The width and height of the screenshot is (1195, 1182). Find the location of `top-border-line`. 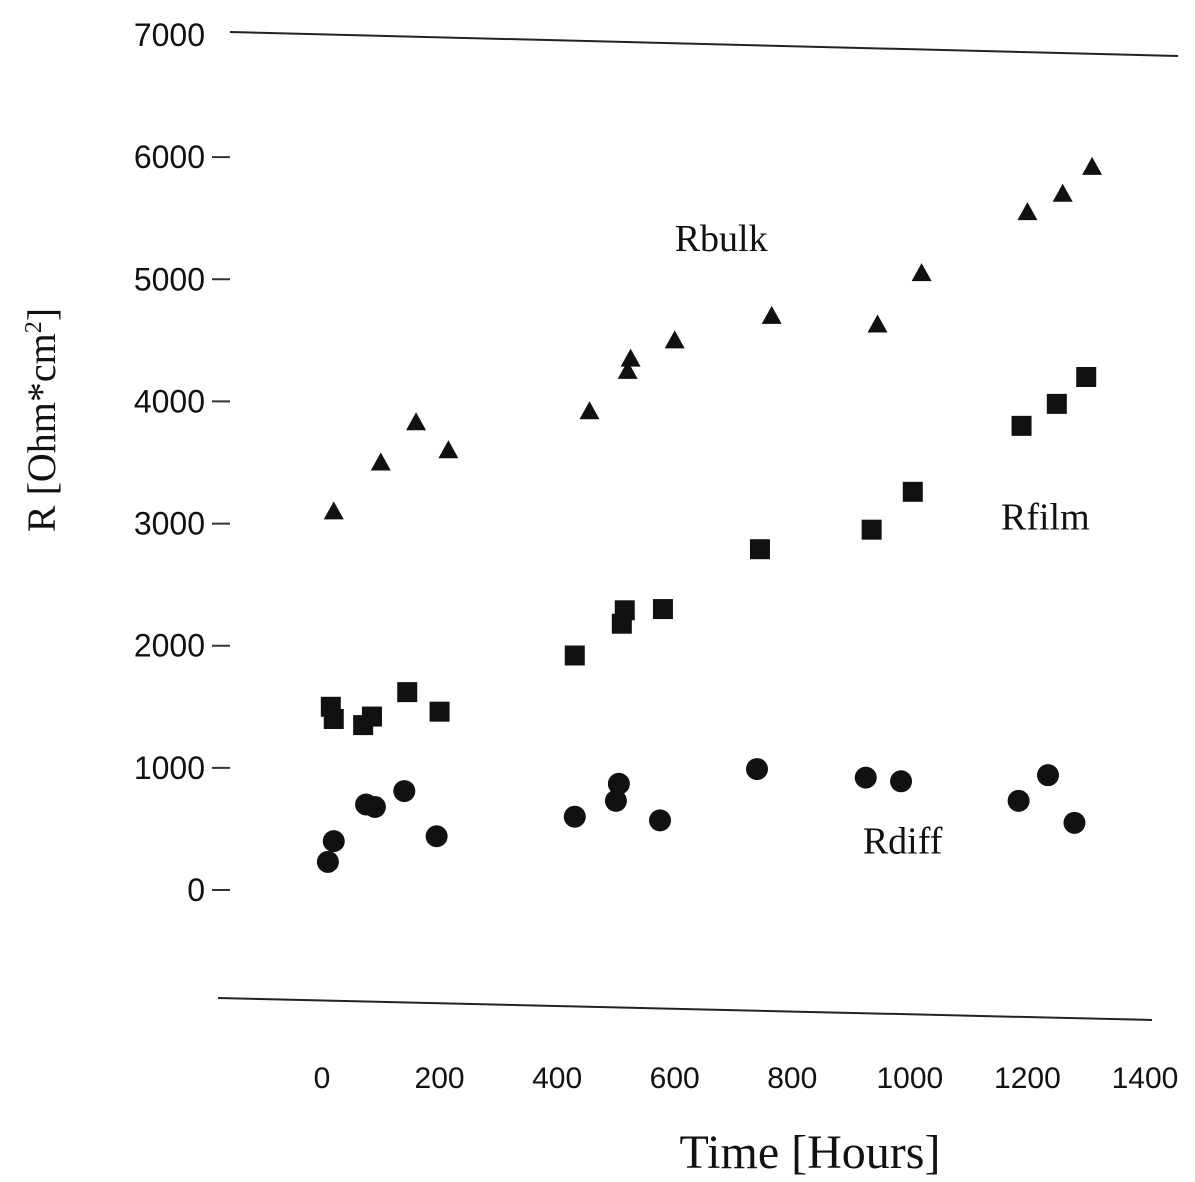

top-border-line is located at coordinates (704, 44).